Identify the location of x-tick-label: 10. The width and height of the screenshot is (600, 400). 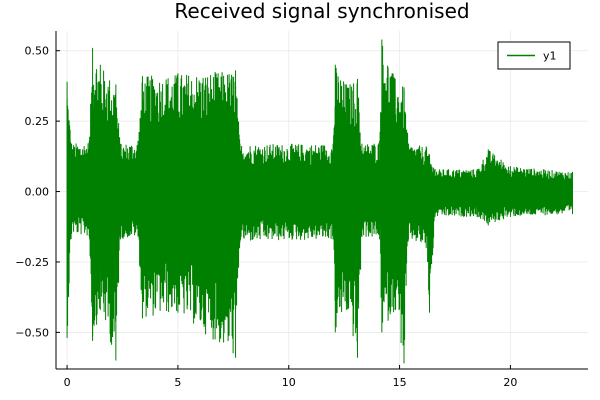
(289, 382).